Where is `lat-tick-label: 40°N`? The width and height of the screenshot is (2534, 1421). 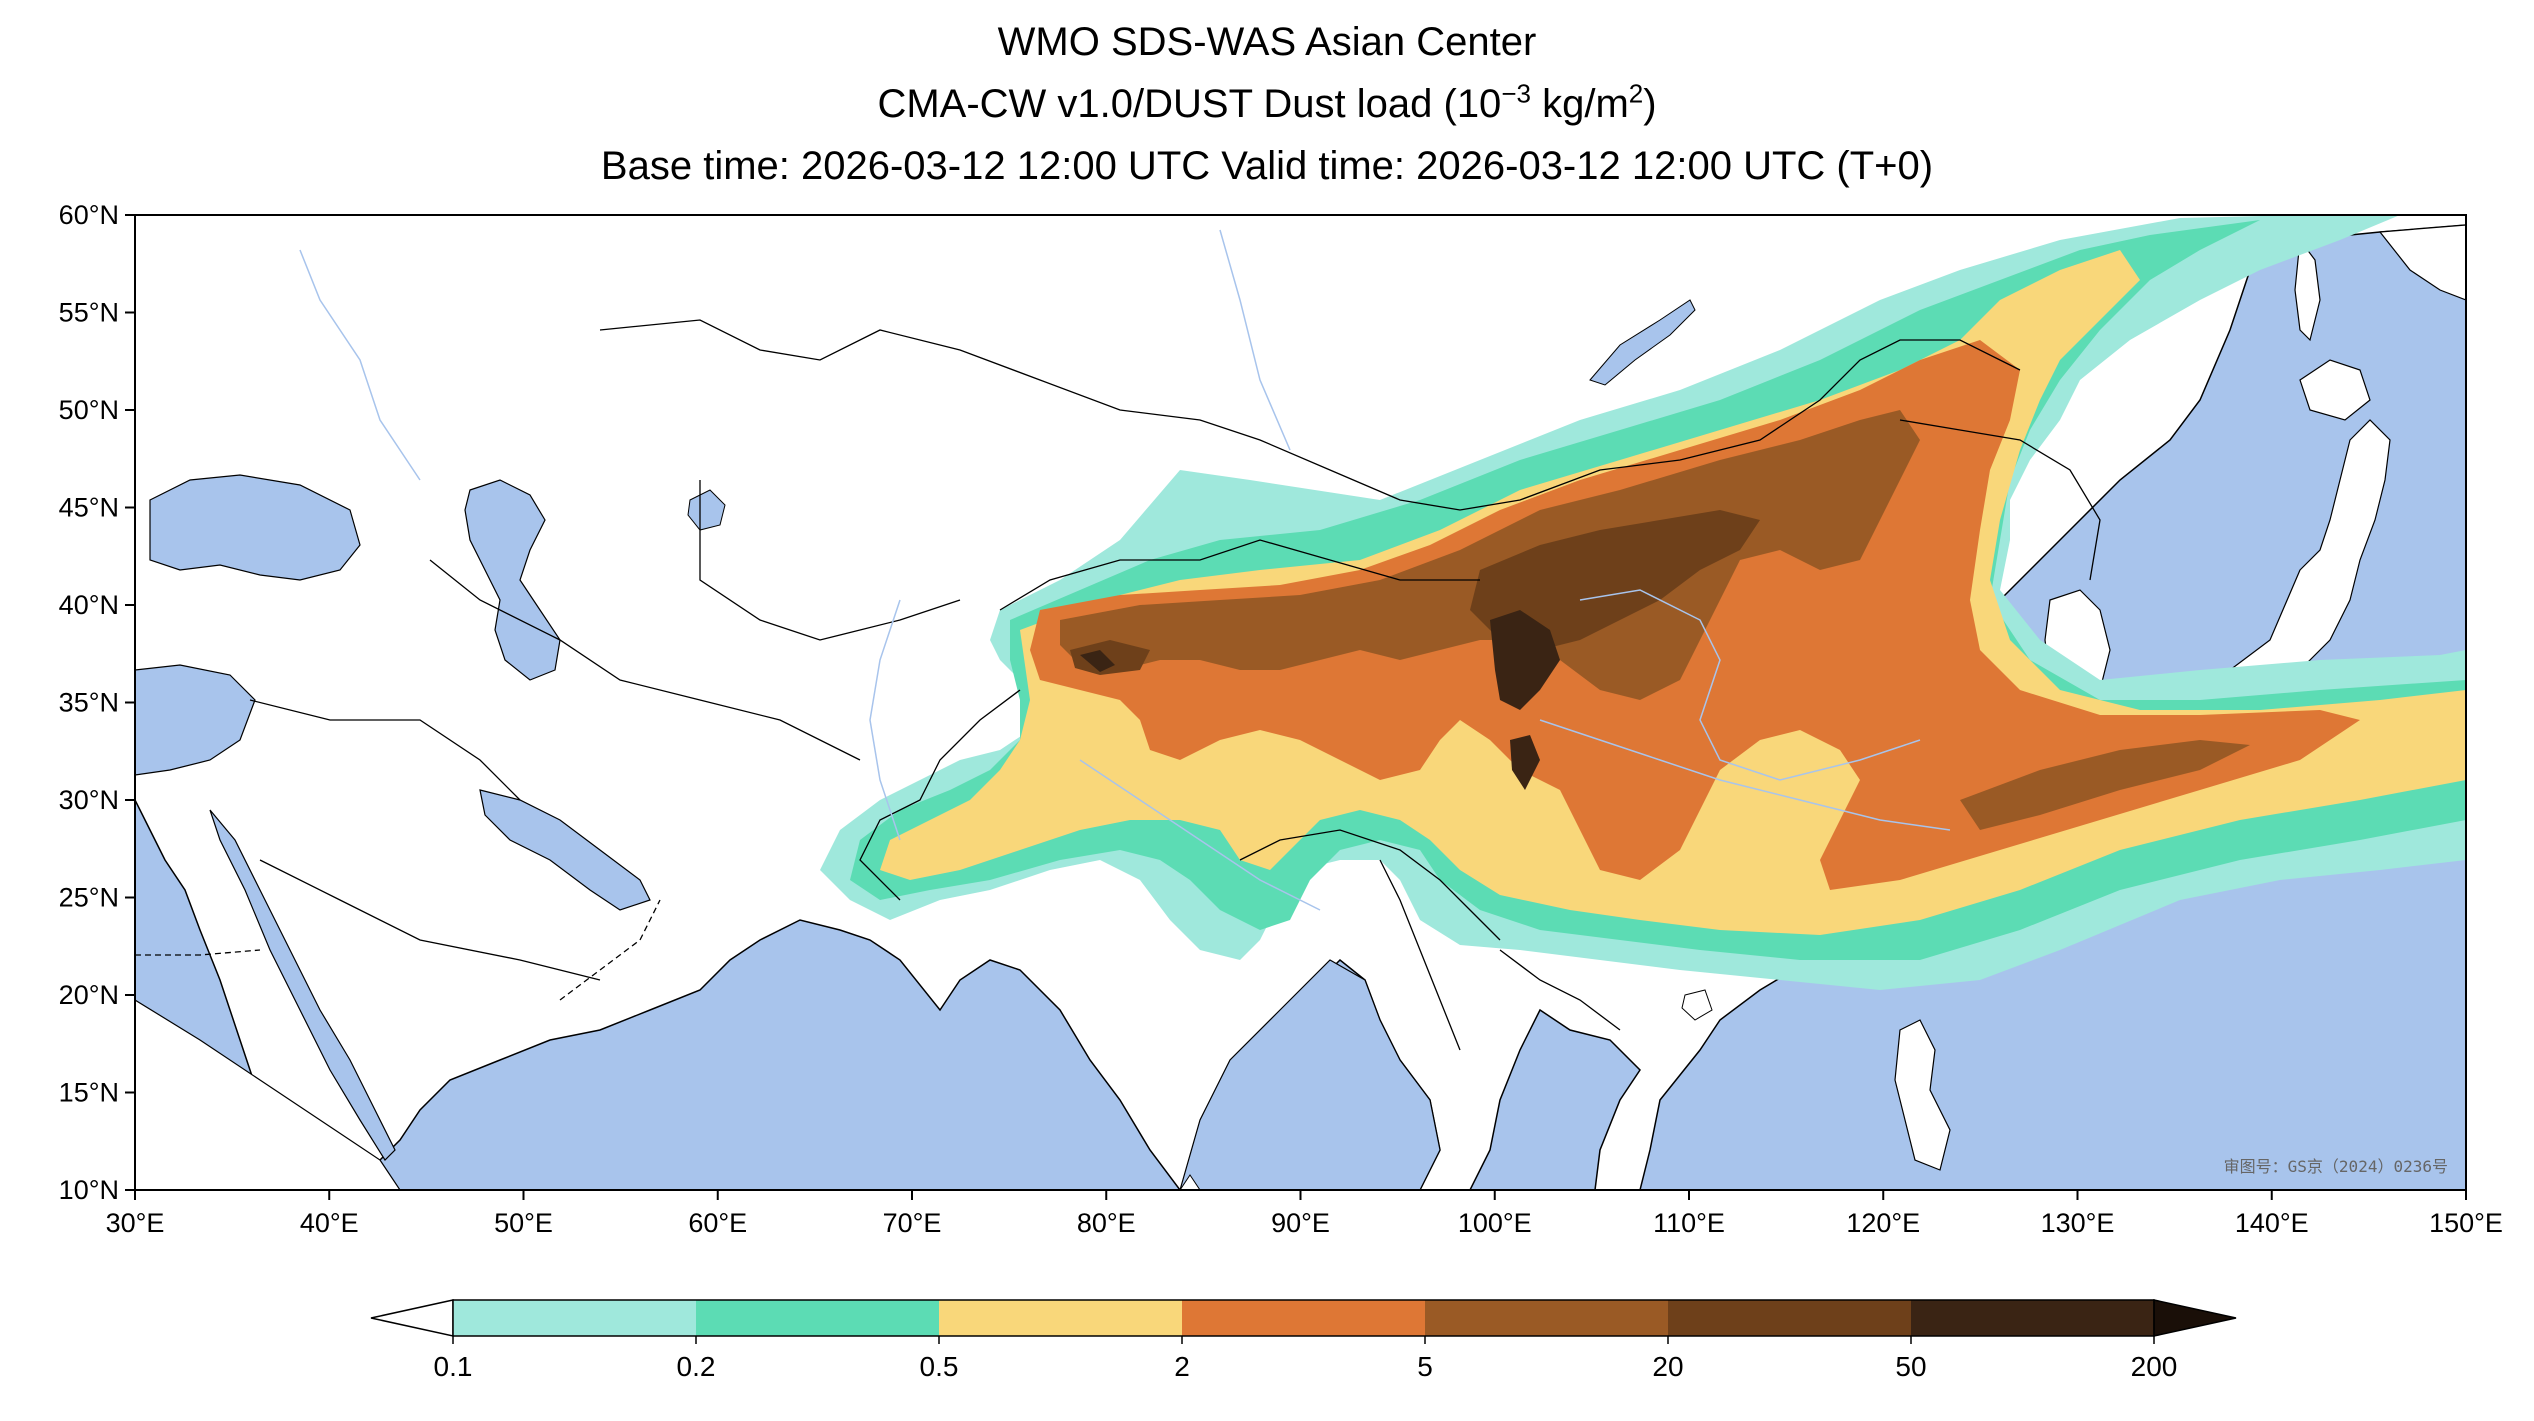 lat-tick-label: 40°N is located at coordinates (89, 605).